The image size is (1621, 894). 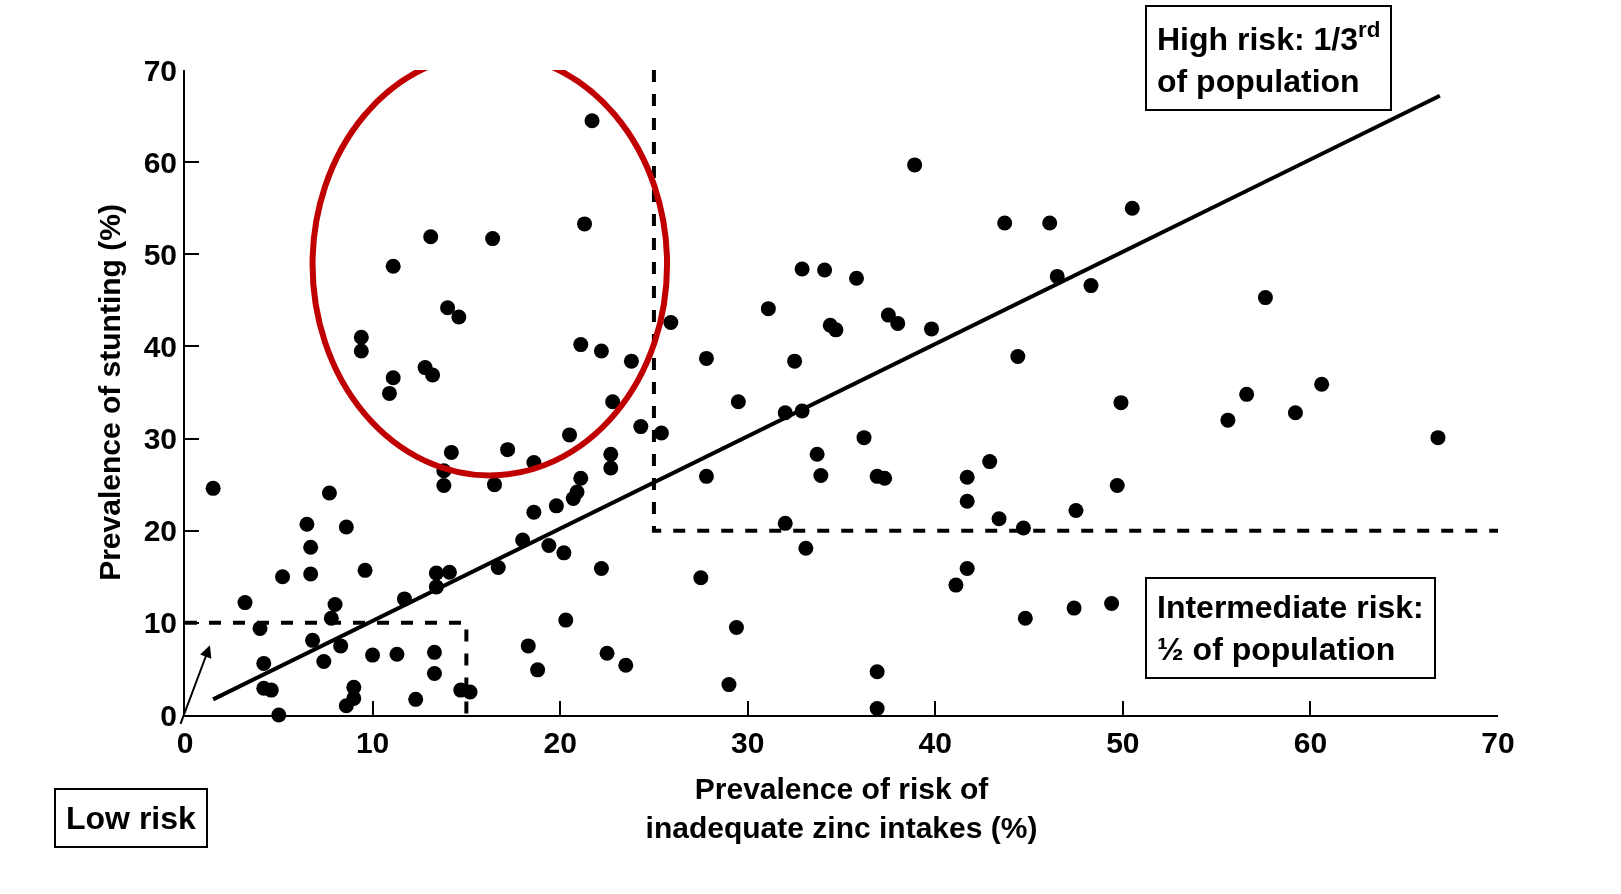 What do you see at coordinates (131, 818) in the screenshot?
I see `text: Low risk` at bounding box center [131, 818].